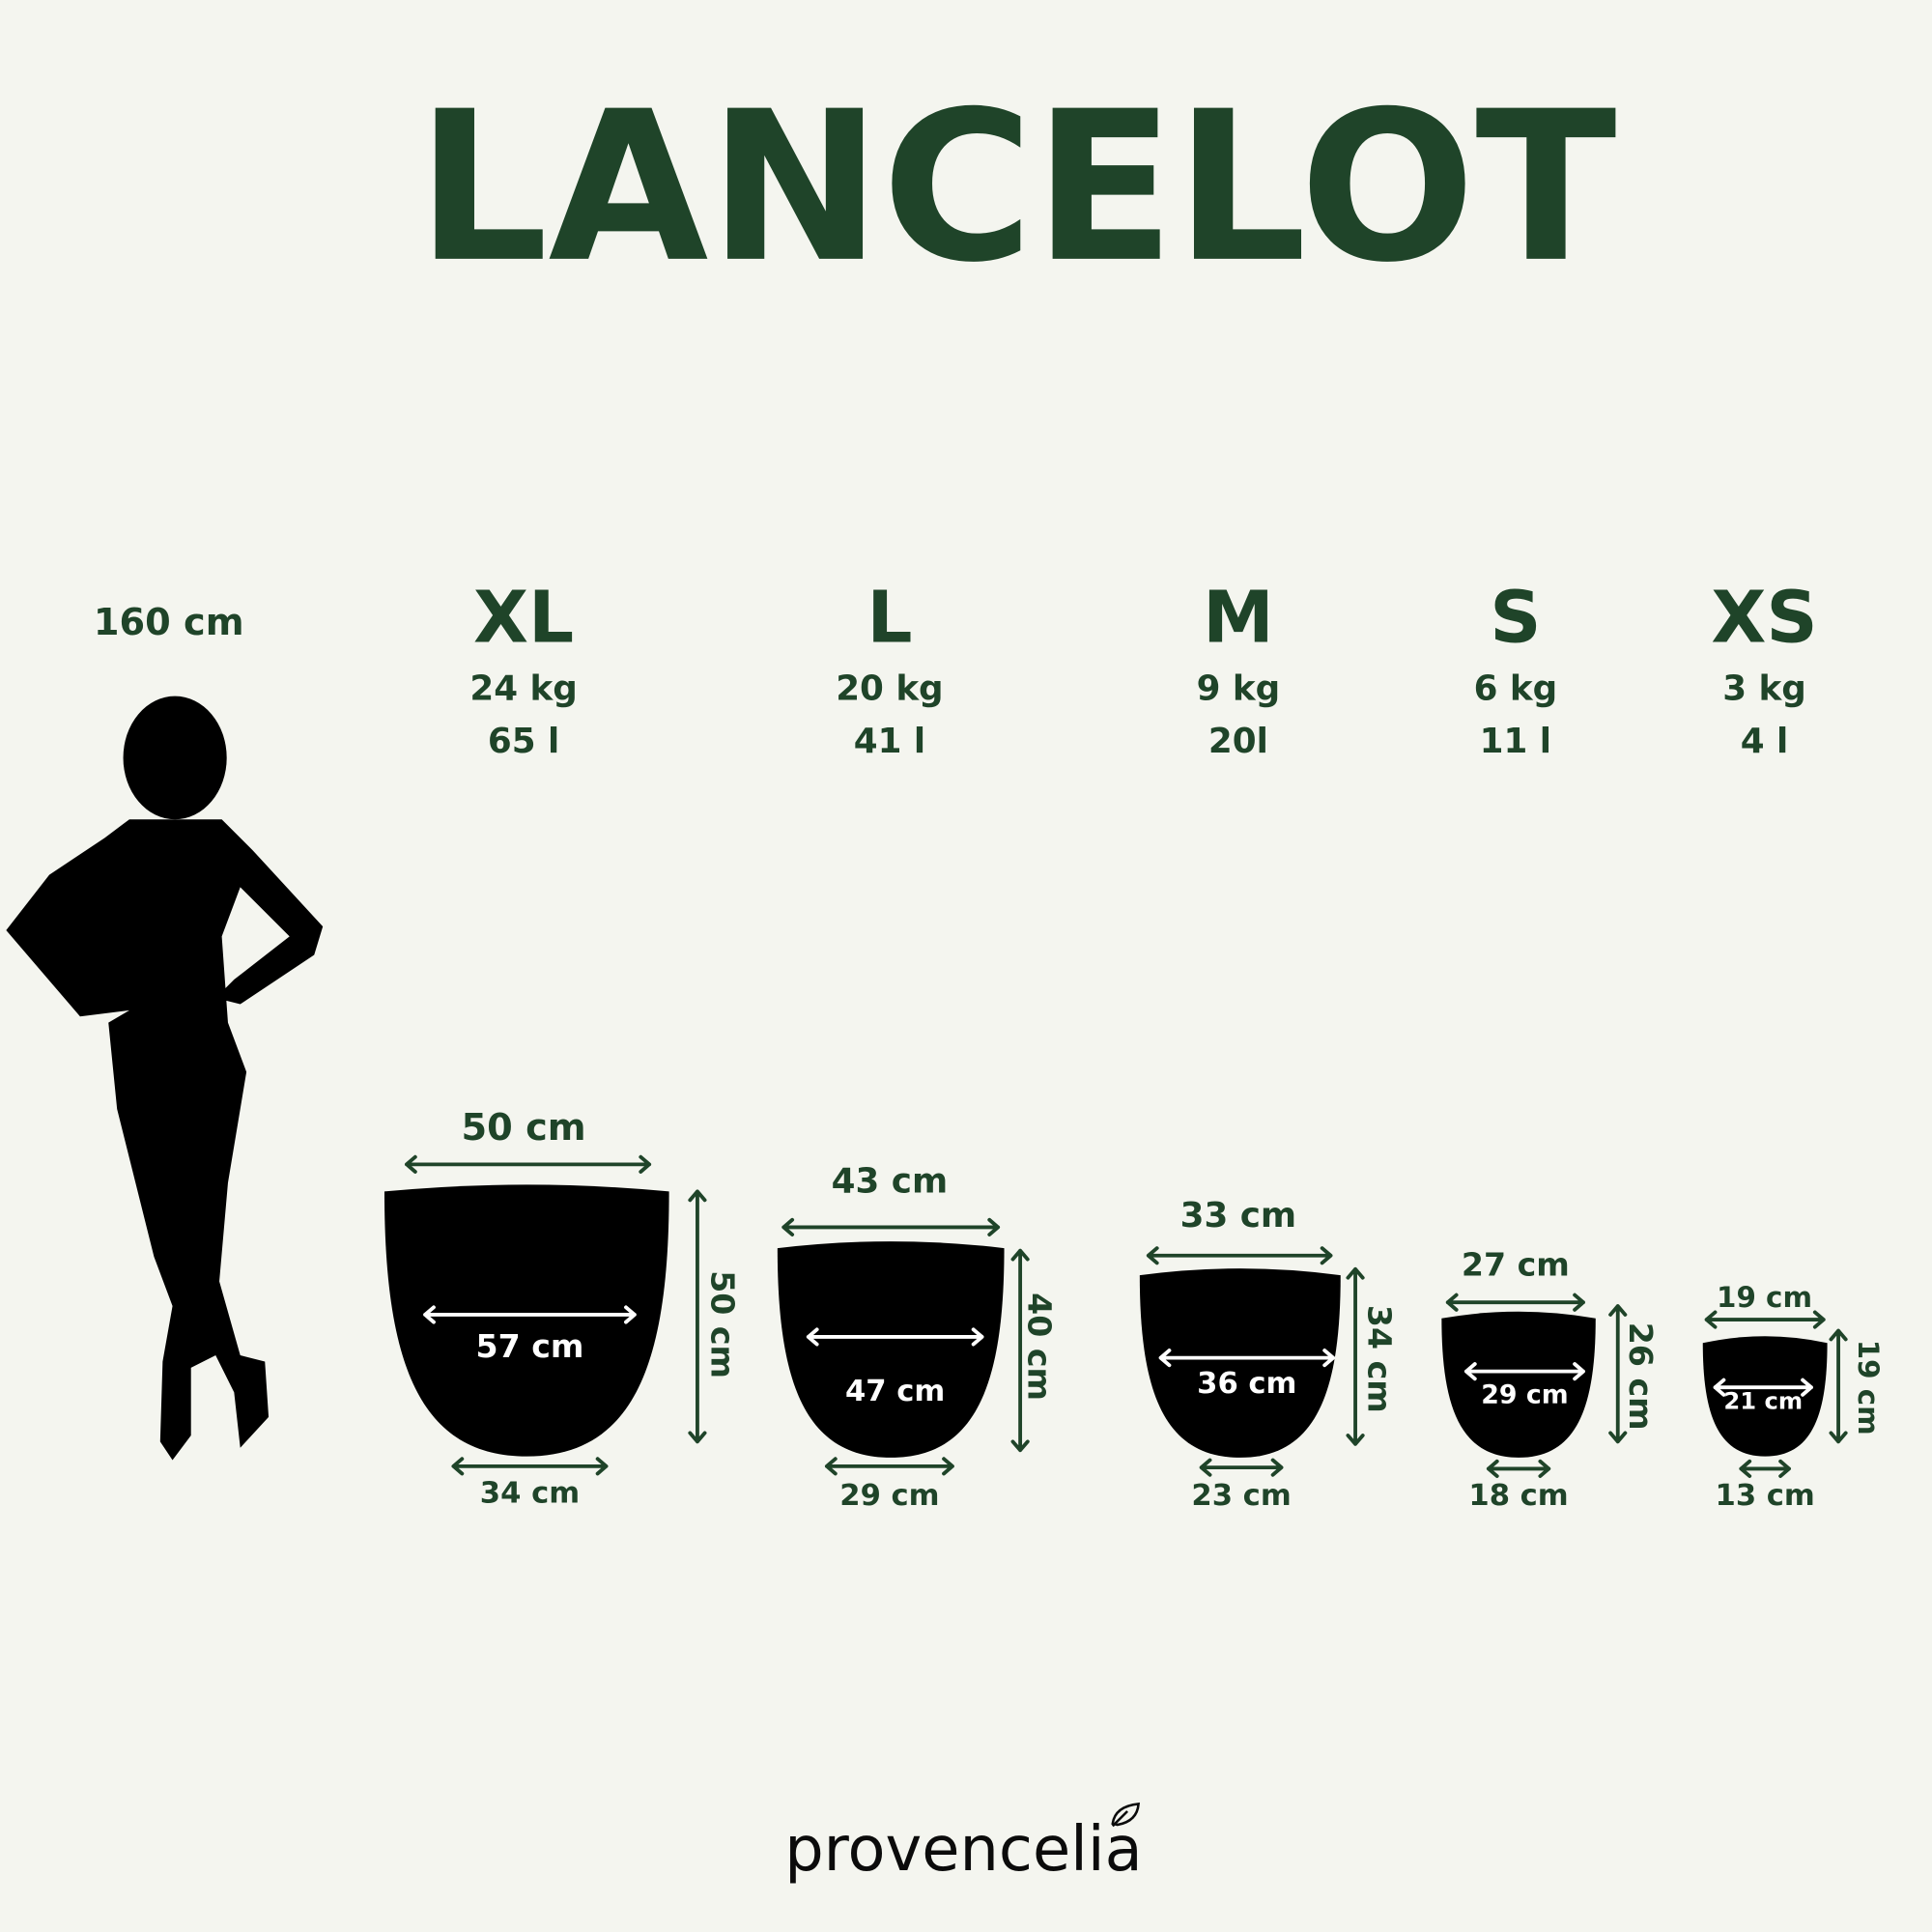  Describe the element at coordinates (1380, 1359) in the screenshot. I see `height-label: 34 cm` at that location.